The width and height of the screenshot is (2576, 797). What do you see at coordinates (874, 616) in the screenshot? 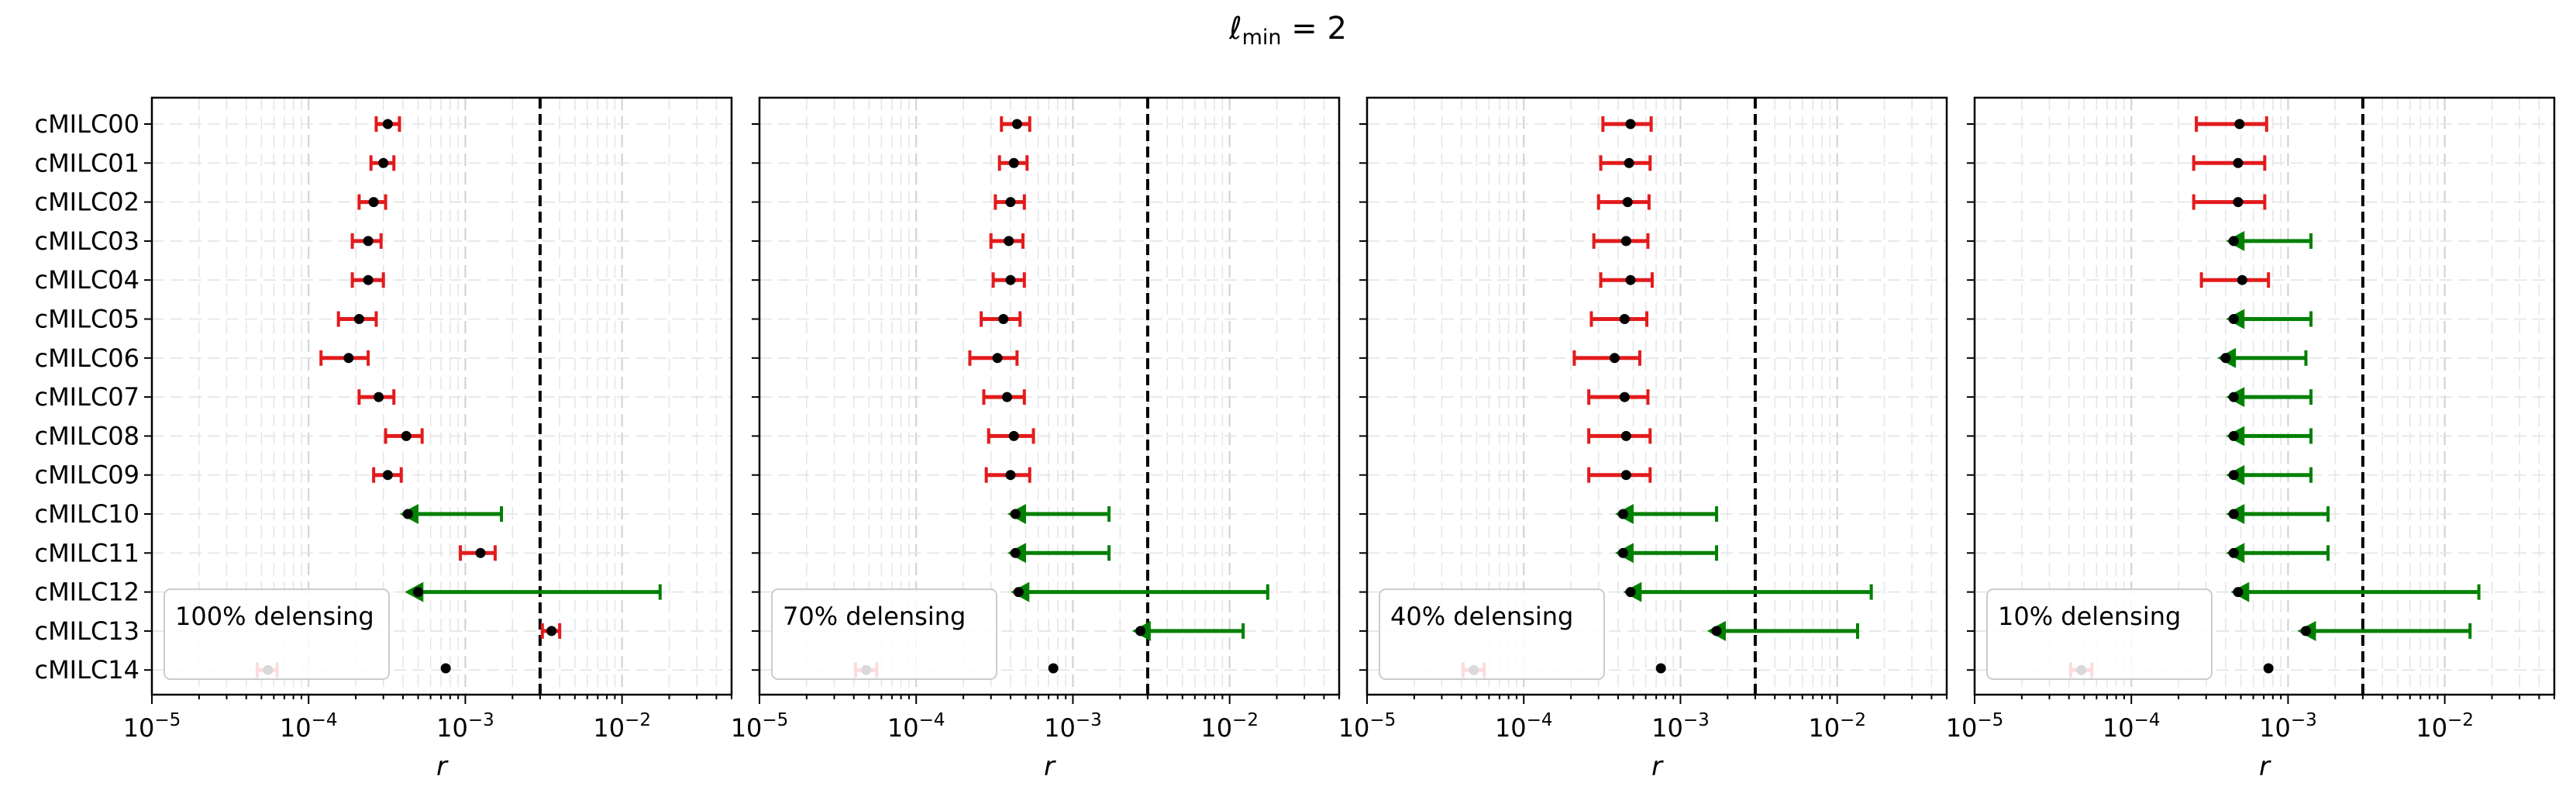
I see `panel-label: 70% delensing` at bounding box center [874, 616].